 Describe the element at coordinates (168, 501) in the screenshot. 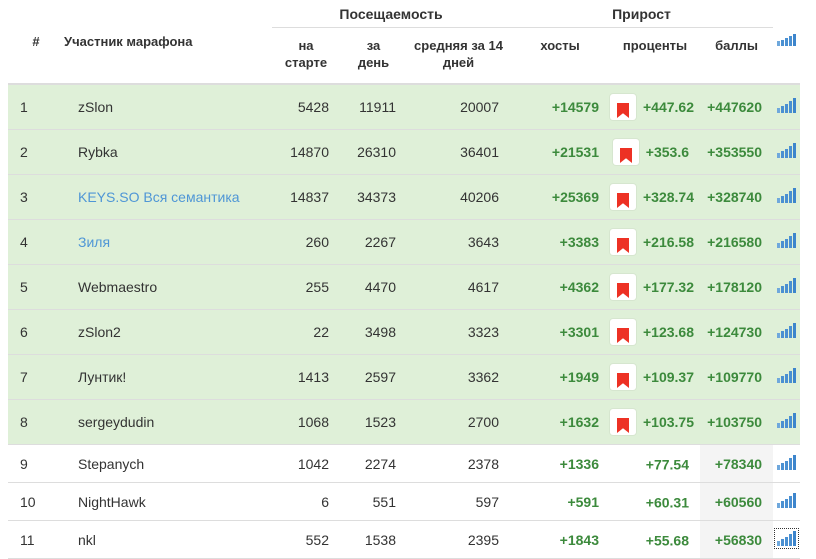

I see `participant-cell: NightHawk` at that location.